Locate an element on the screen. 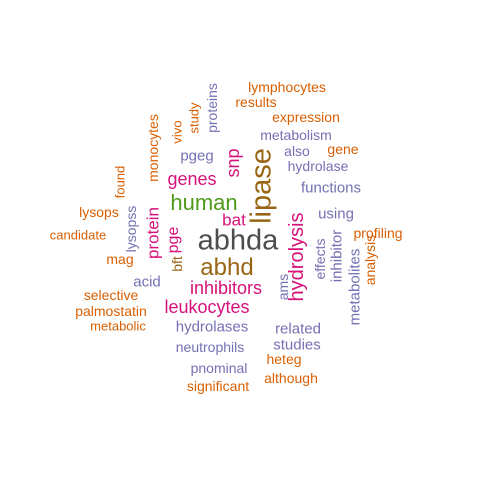 This screenshot has height=480, width=480. word-using: using is located at coordinates (336, 214).